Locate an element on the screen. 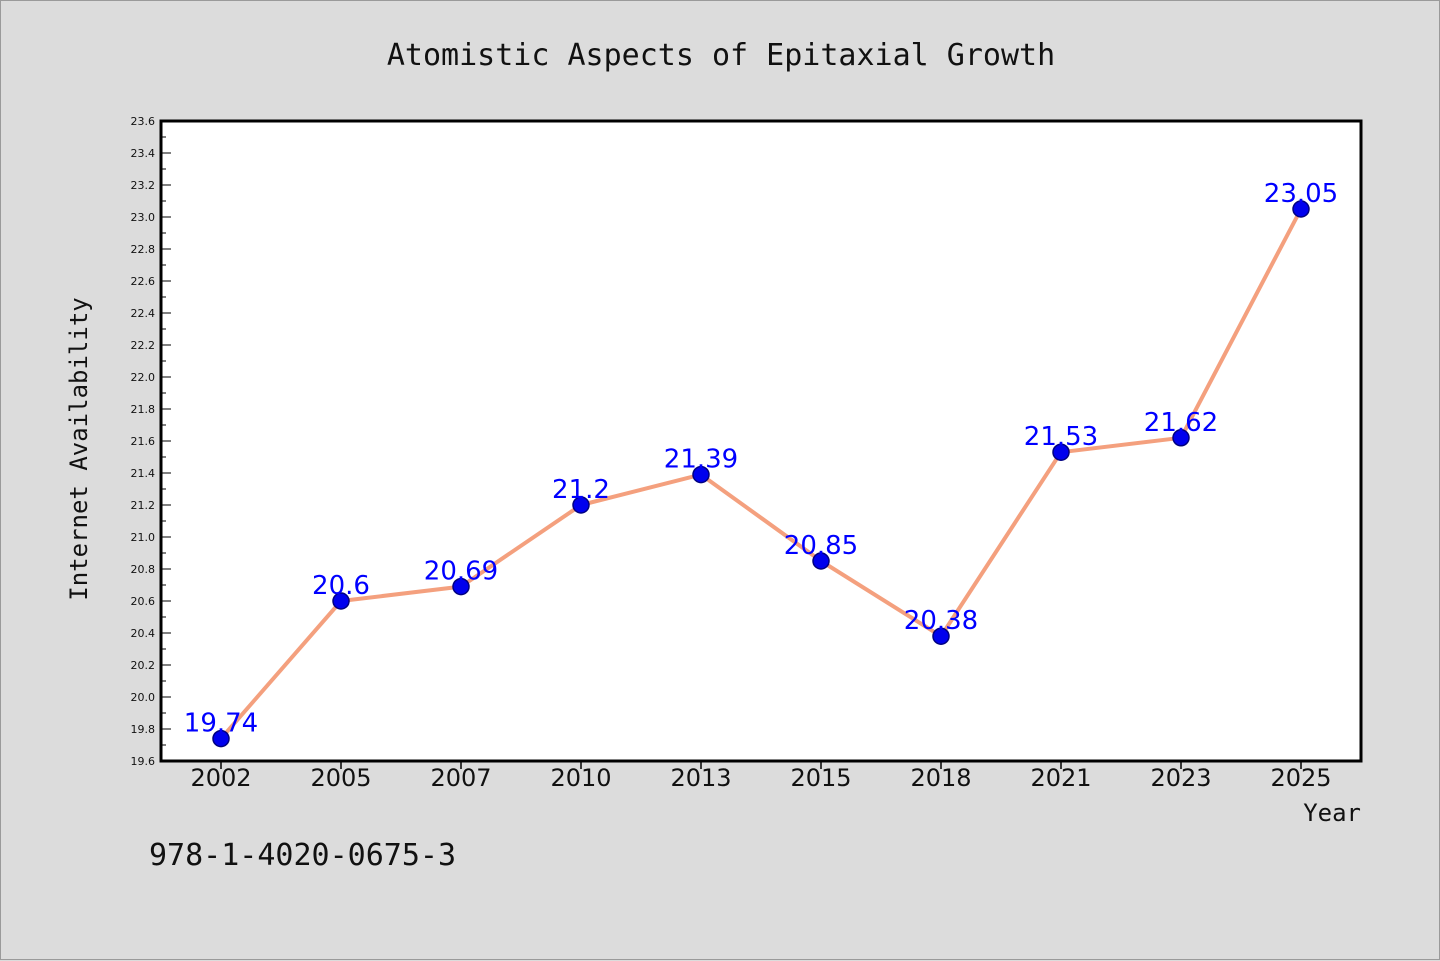  y-tick-label: 22.8 is located at coordinates (143, 249).